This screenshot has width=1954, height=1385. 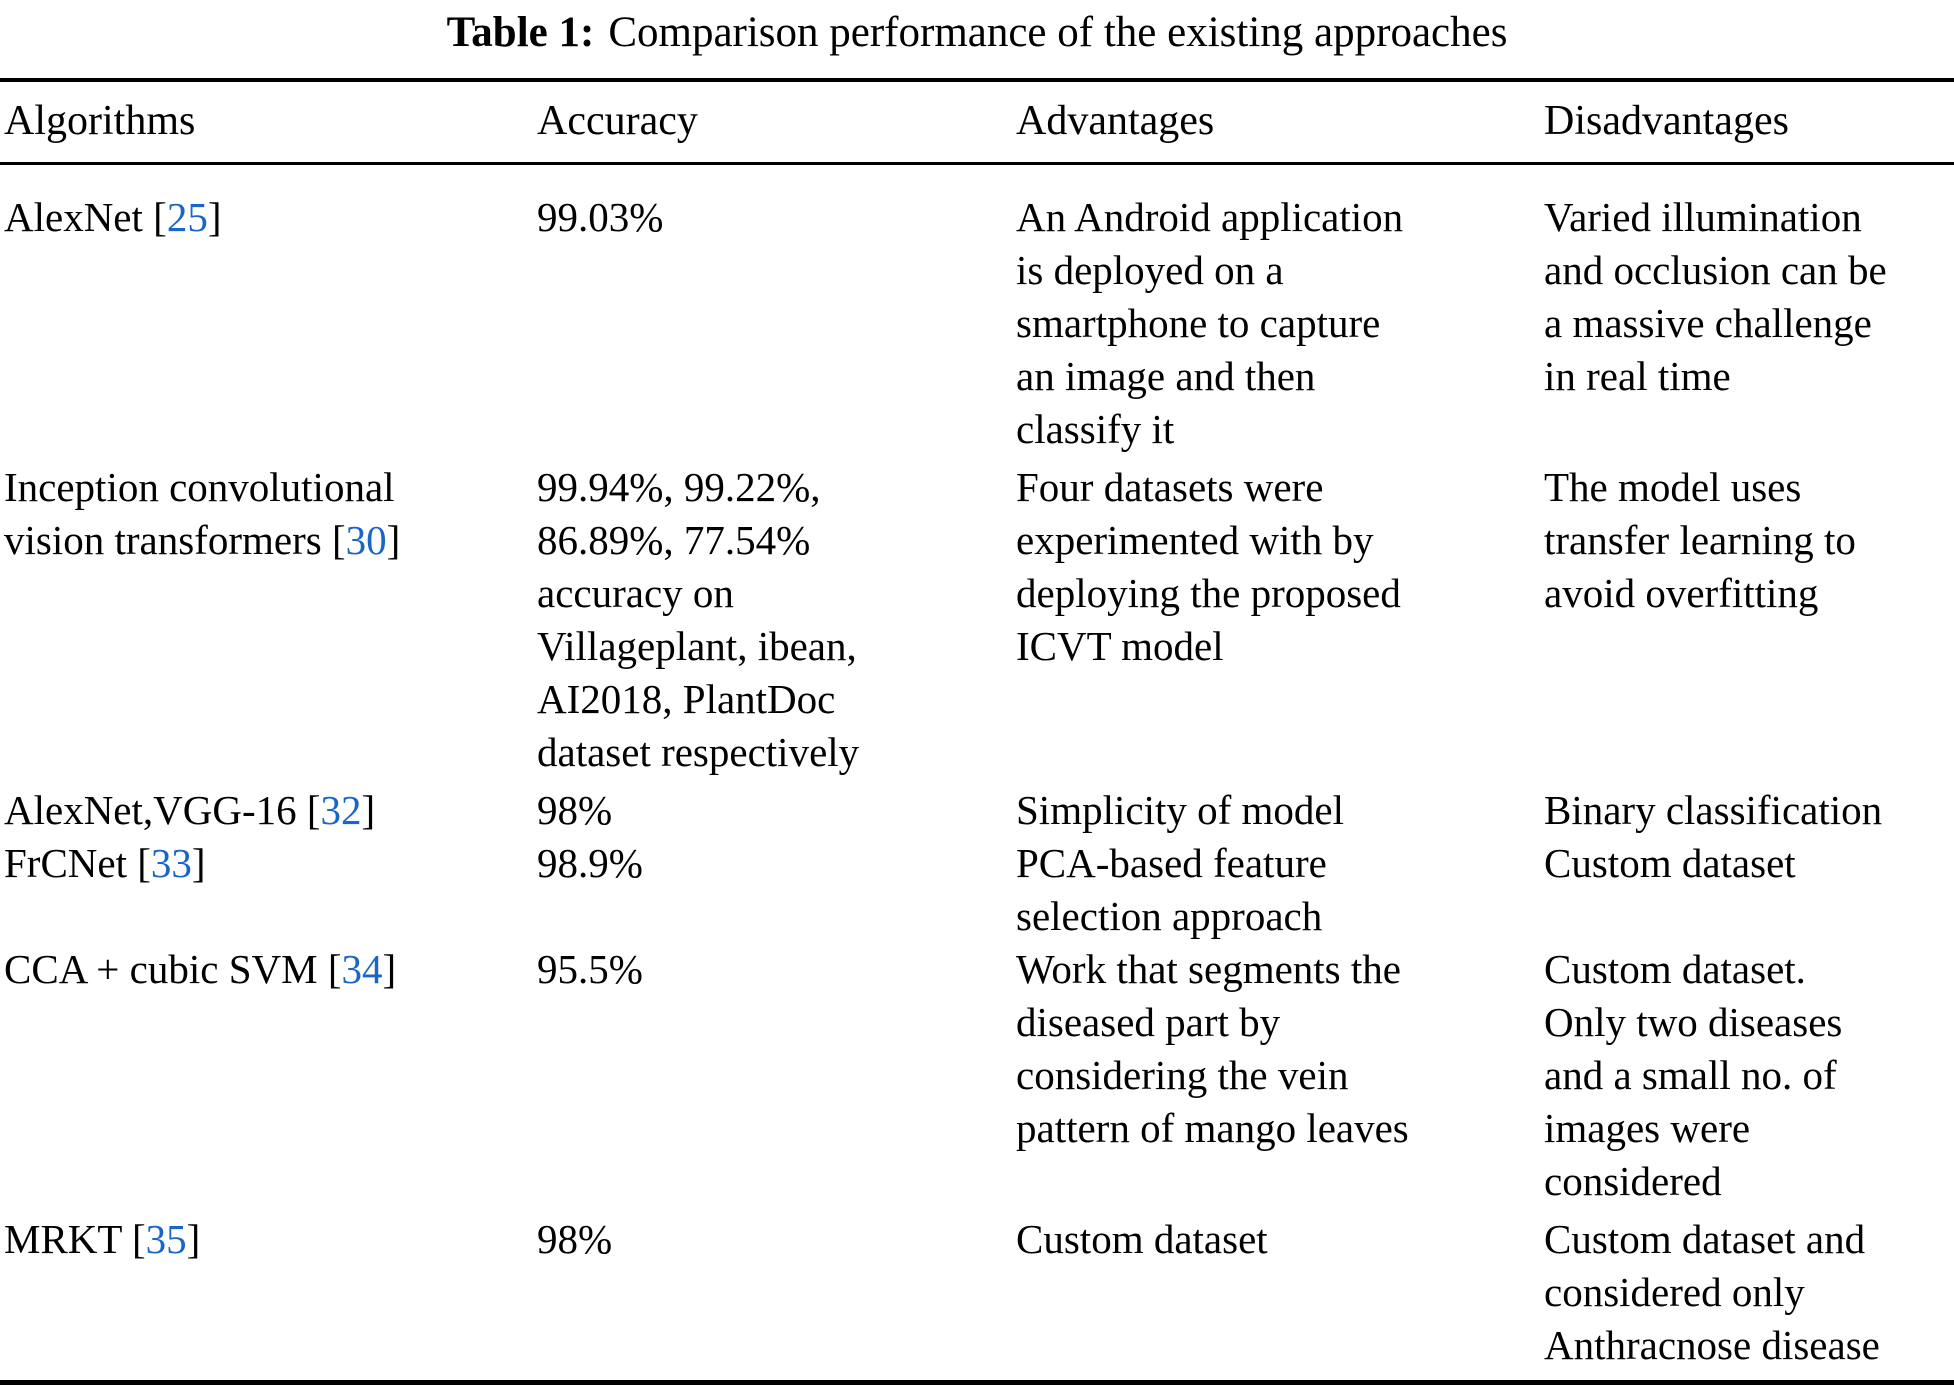 I want to click on advantages-cell: Simplicity of model, so click(x=1280, y=808).